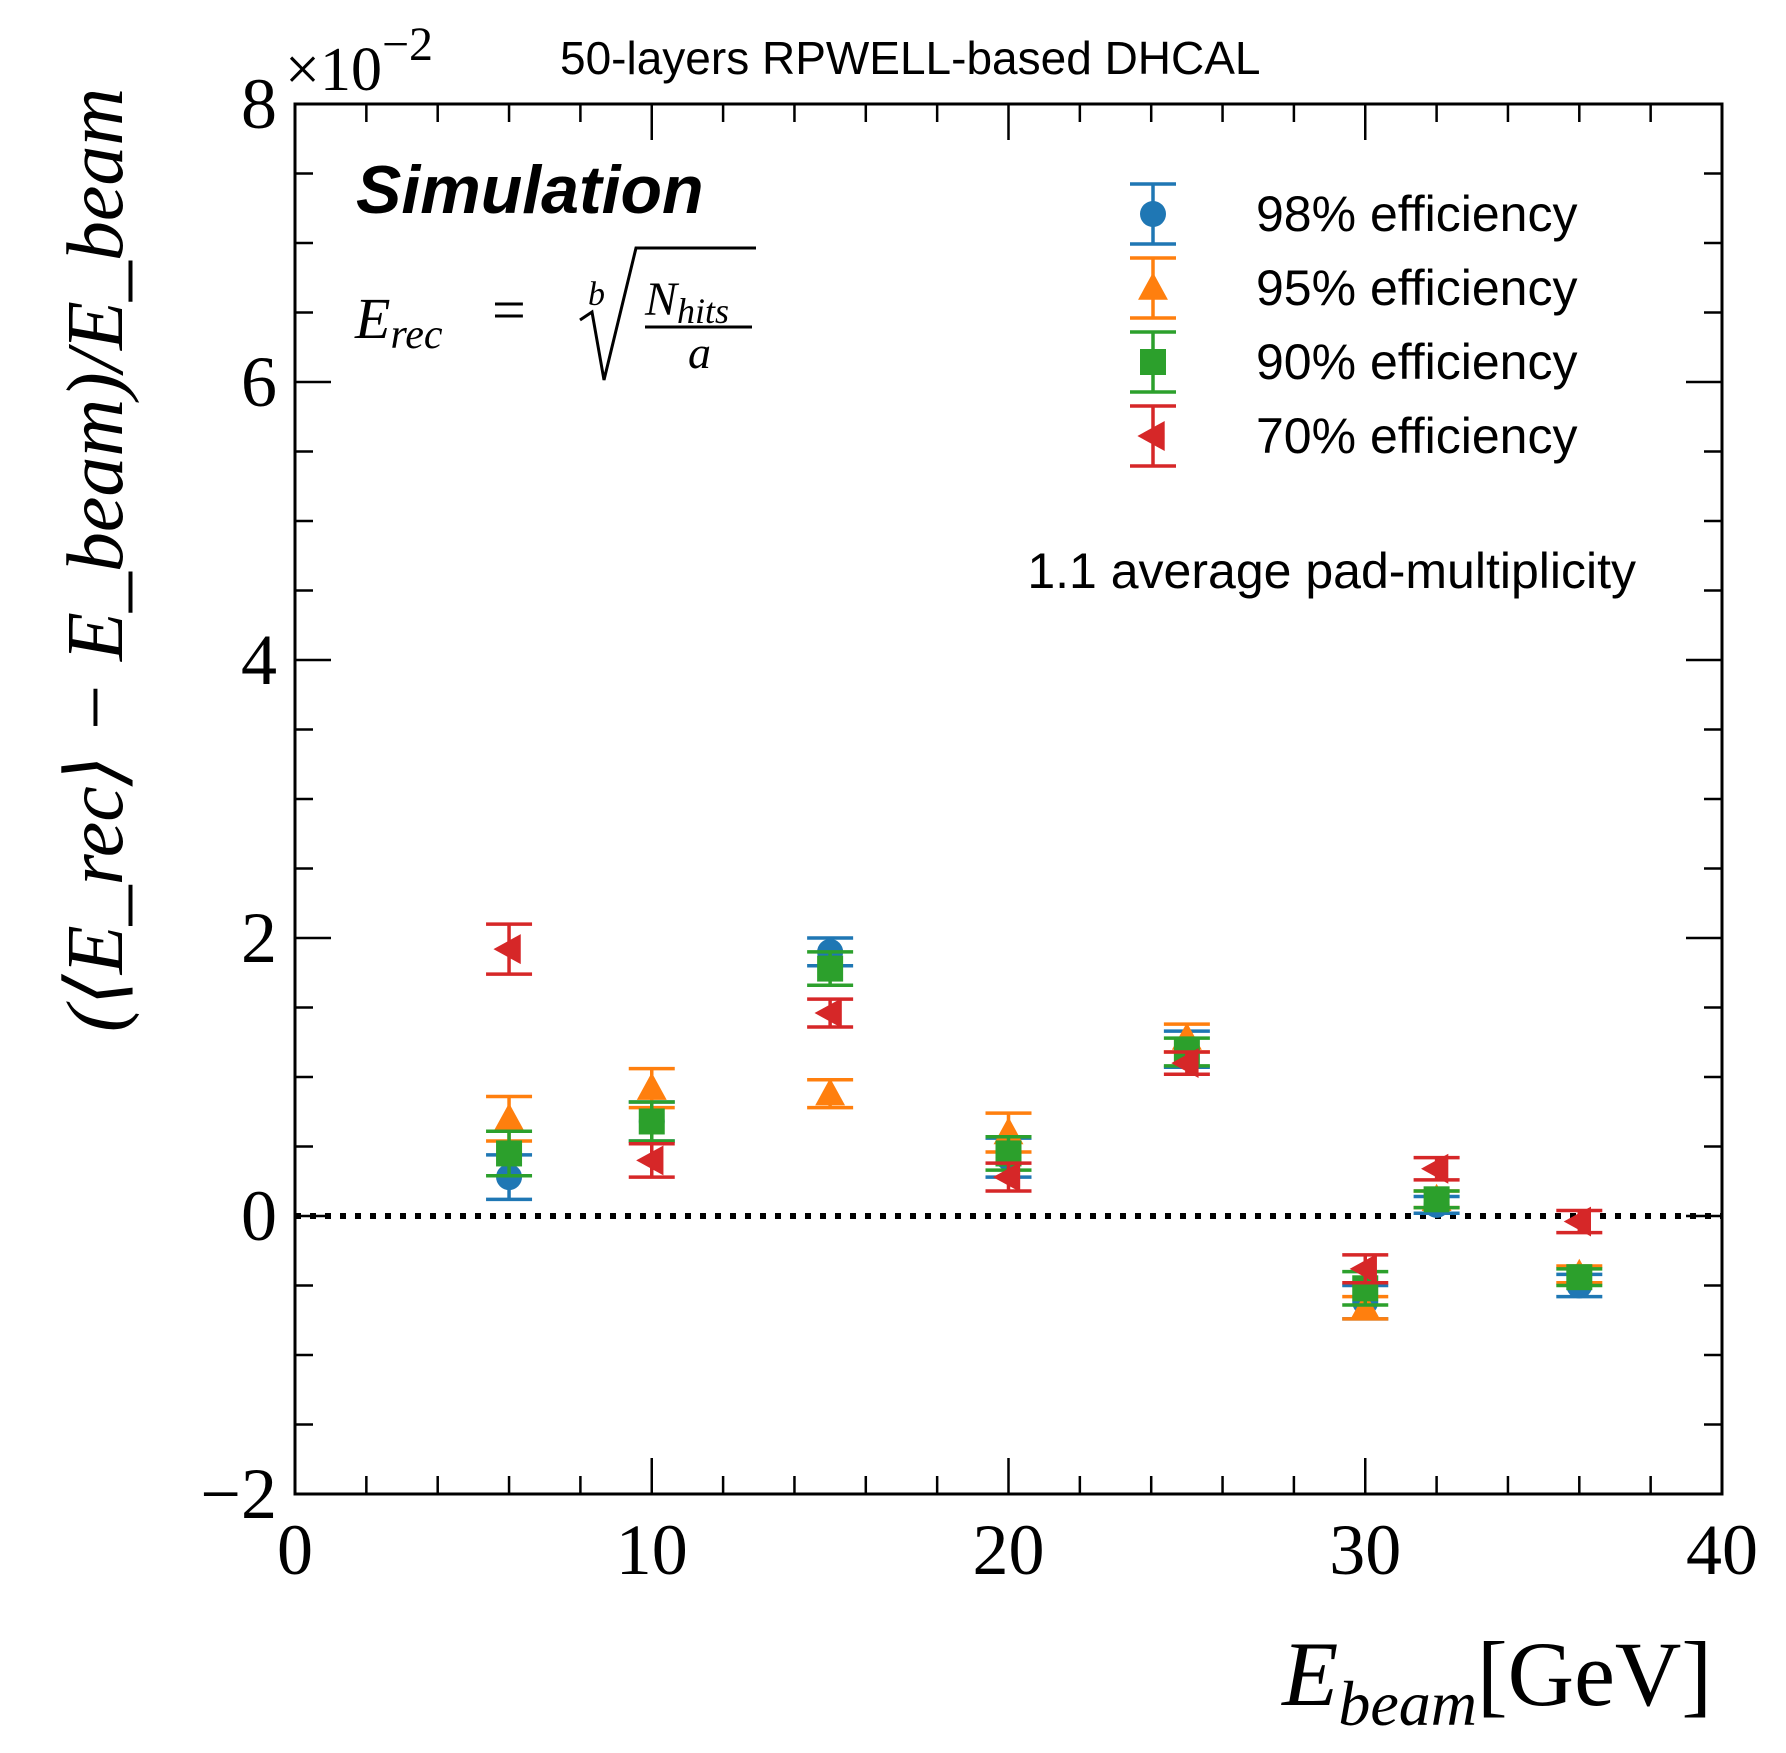 This screenshot has height=1753, width=1786. I want to click on scale-label-exponent: −2, so click(407, 44).